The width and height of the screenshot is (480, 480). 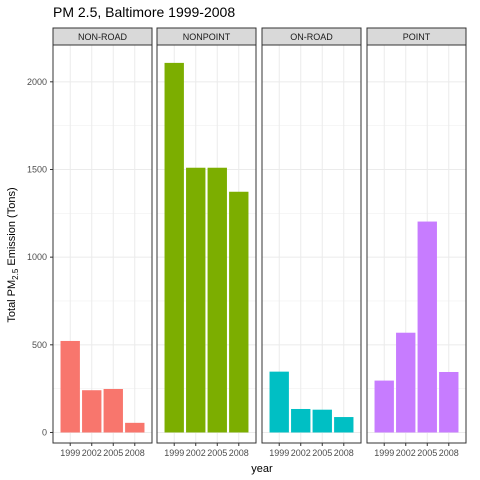 What do you see at coordinates (37, 82) in the screenshot?
I see `y-tick-label: 2000` at bounding box center [37, 82].